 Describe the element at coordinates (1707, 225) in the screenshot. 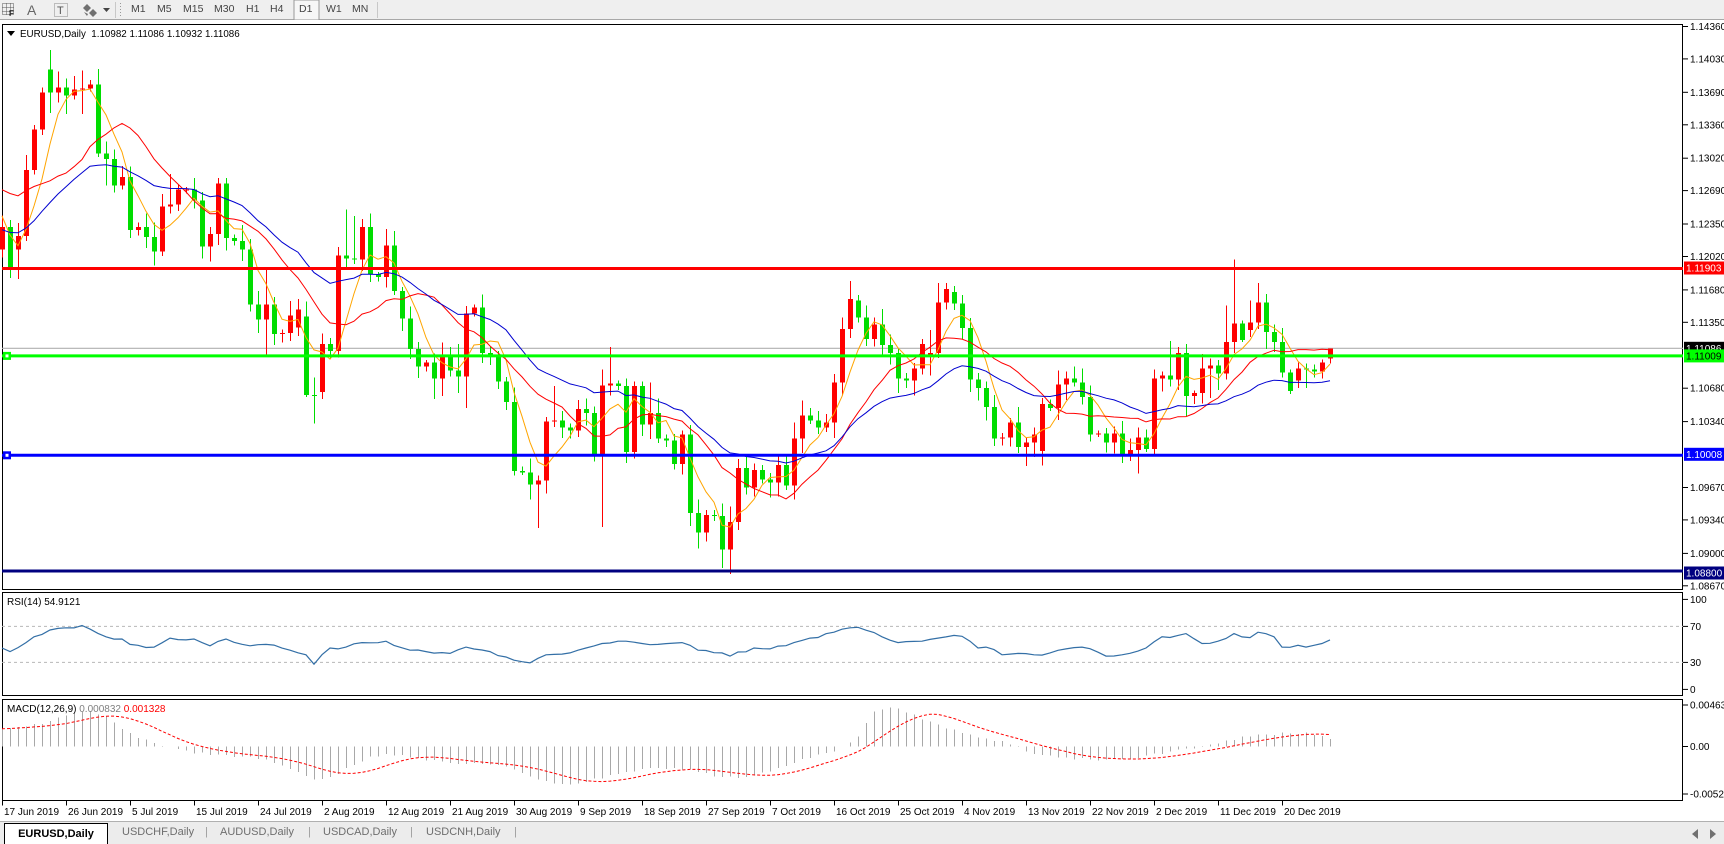

I see `svg-text: 1.12350` at that location.